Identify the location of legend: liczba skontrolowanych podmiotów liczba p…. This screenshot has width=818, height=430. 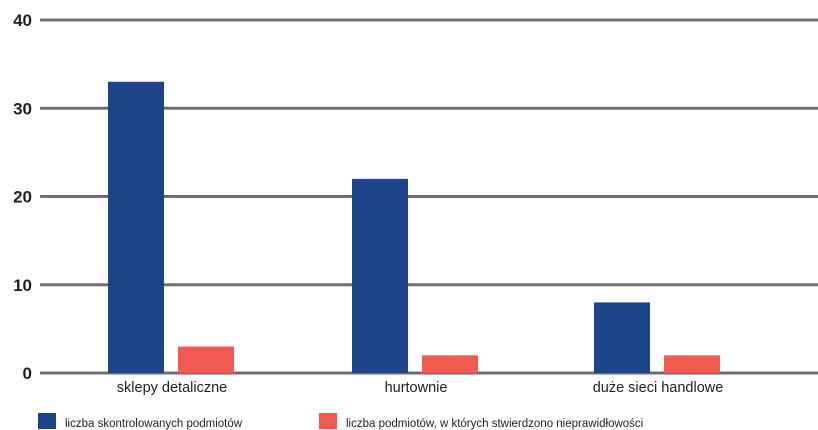
(340, 421).